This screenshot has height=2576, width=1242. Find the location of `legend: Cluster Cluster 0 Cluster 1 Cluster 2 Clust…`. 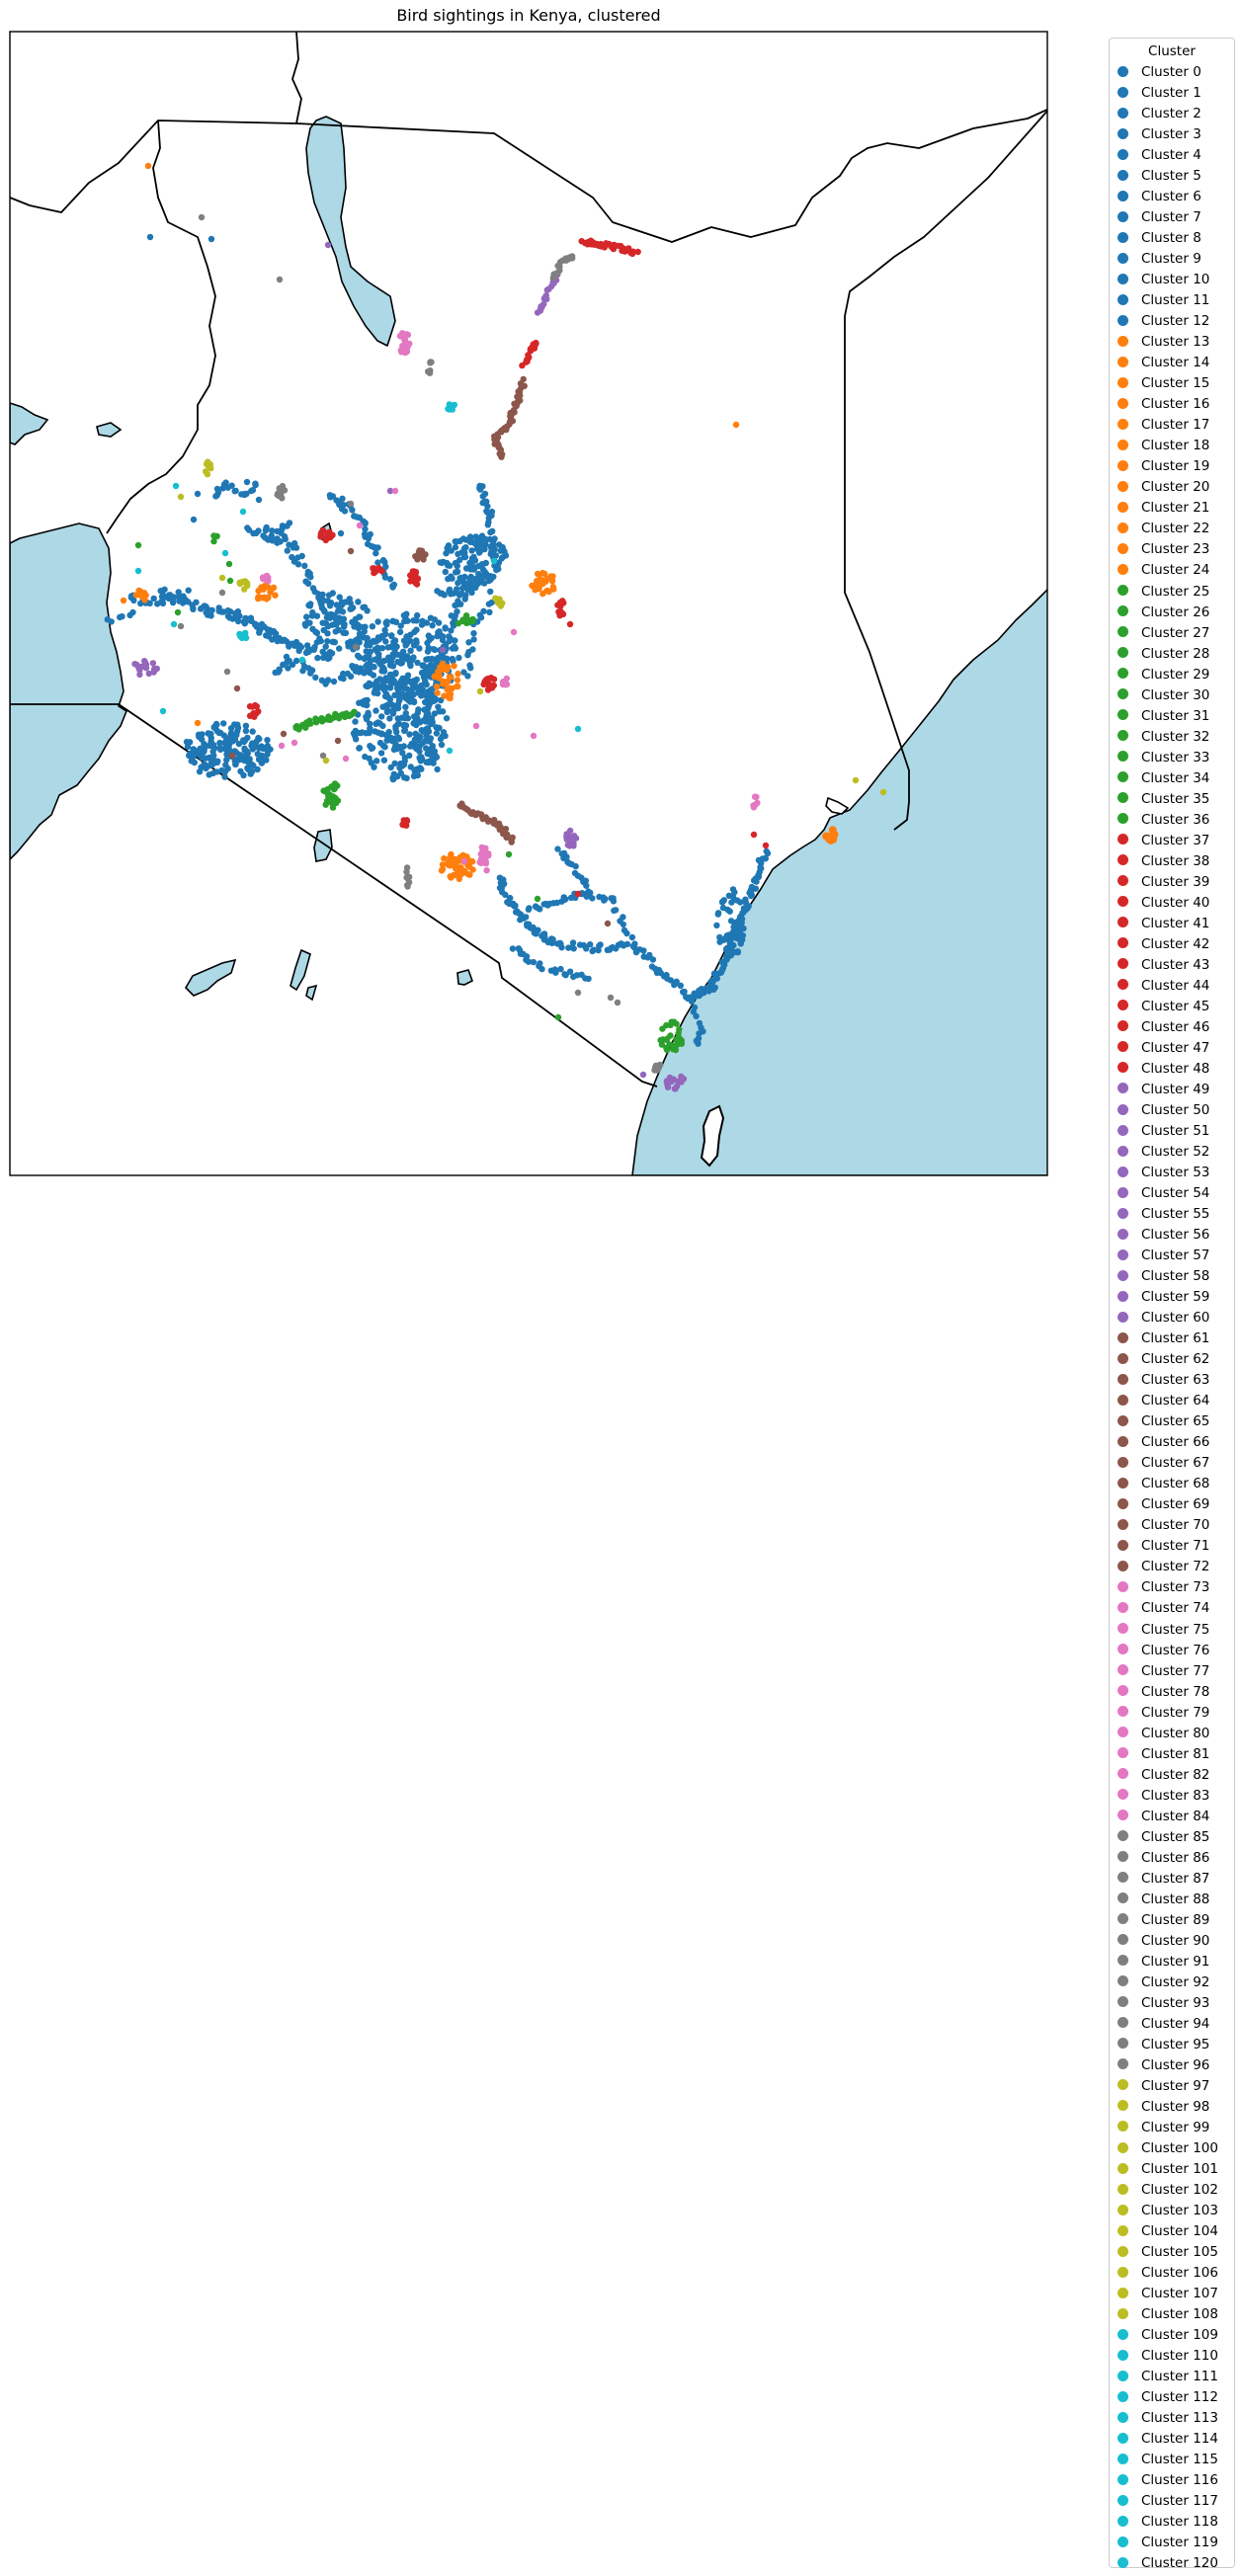

legend: Cluster Cluster 0 Cluster 1 Cluster 2 Clust… is located at coordinates (1172, 1304).